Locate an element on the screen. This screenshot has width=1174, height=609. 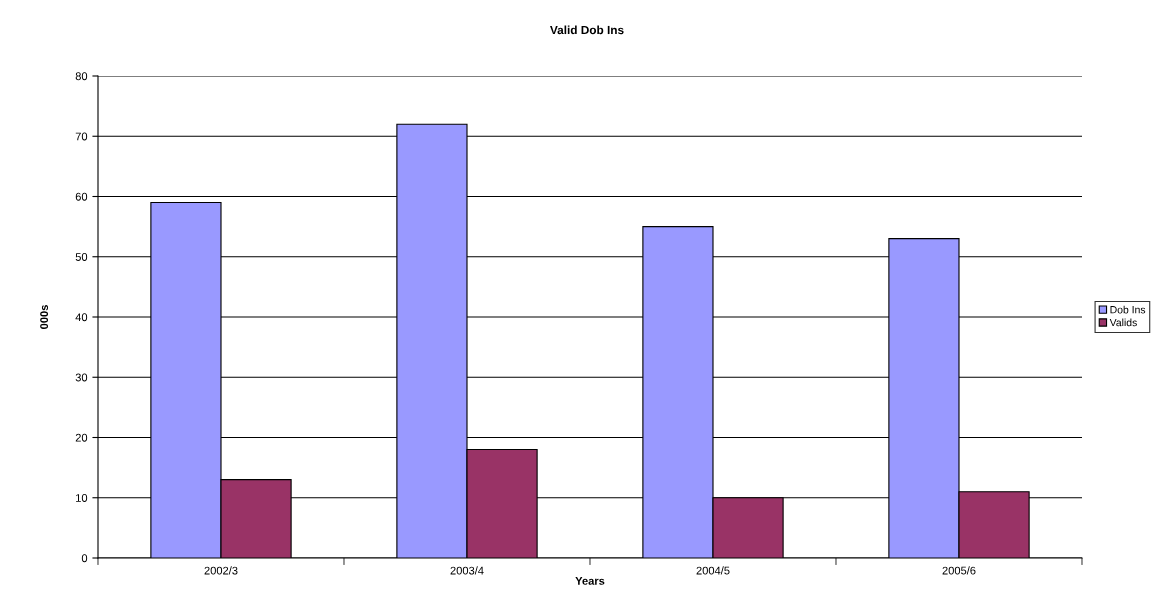
y-tick-label: 70 is located at coordinates (81, 136).